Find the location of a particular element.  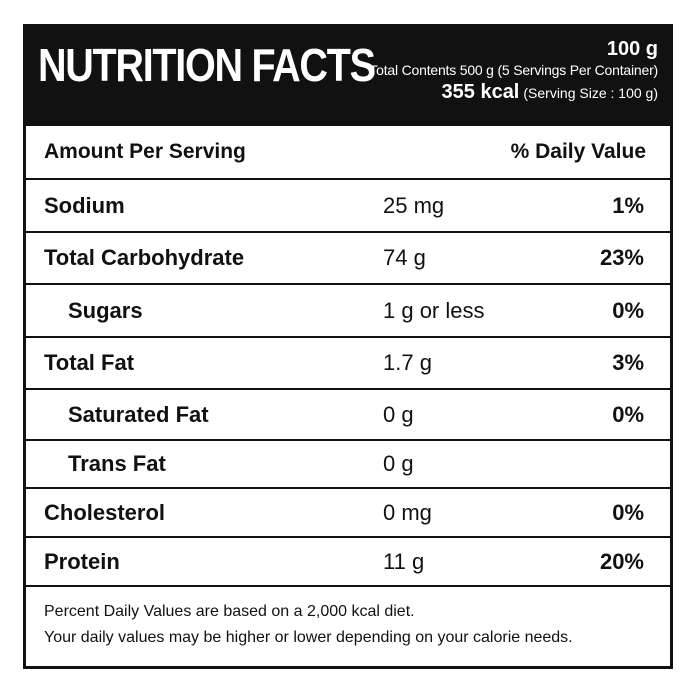

nutrient-row-saturated-fat: Saturated Fat 0 g 0% is located at coordinates (348, 413).